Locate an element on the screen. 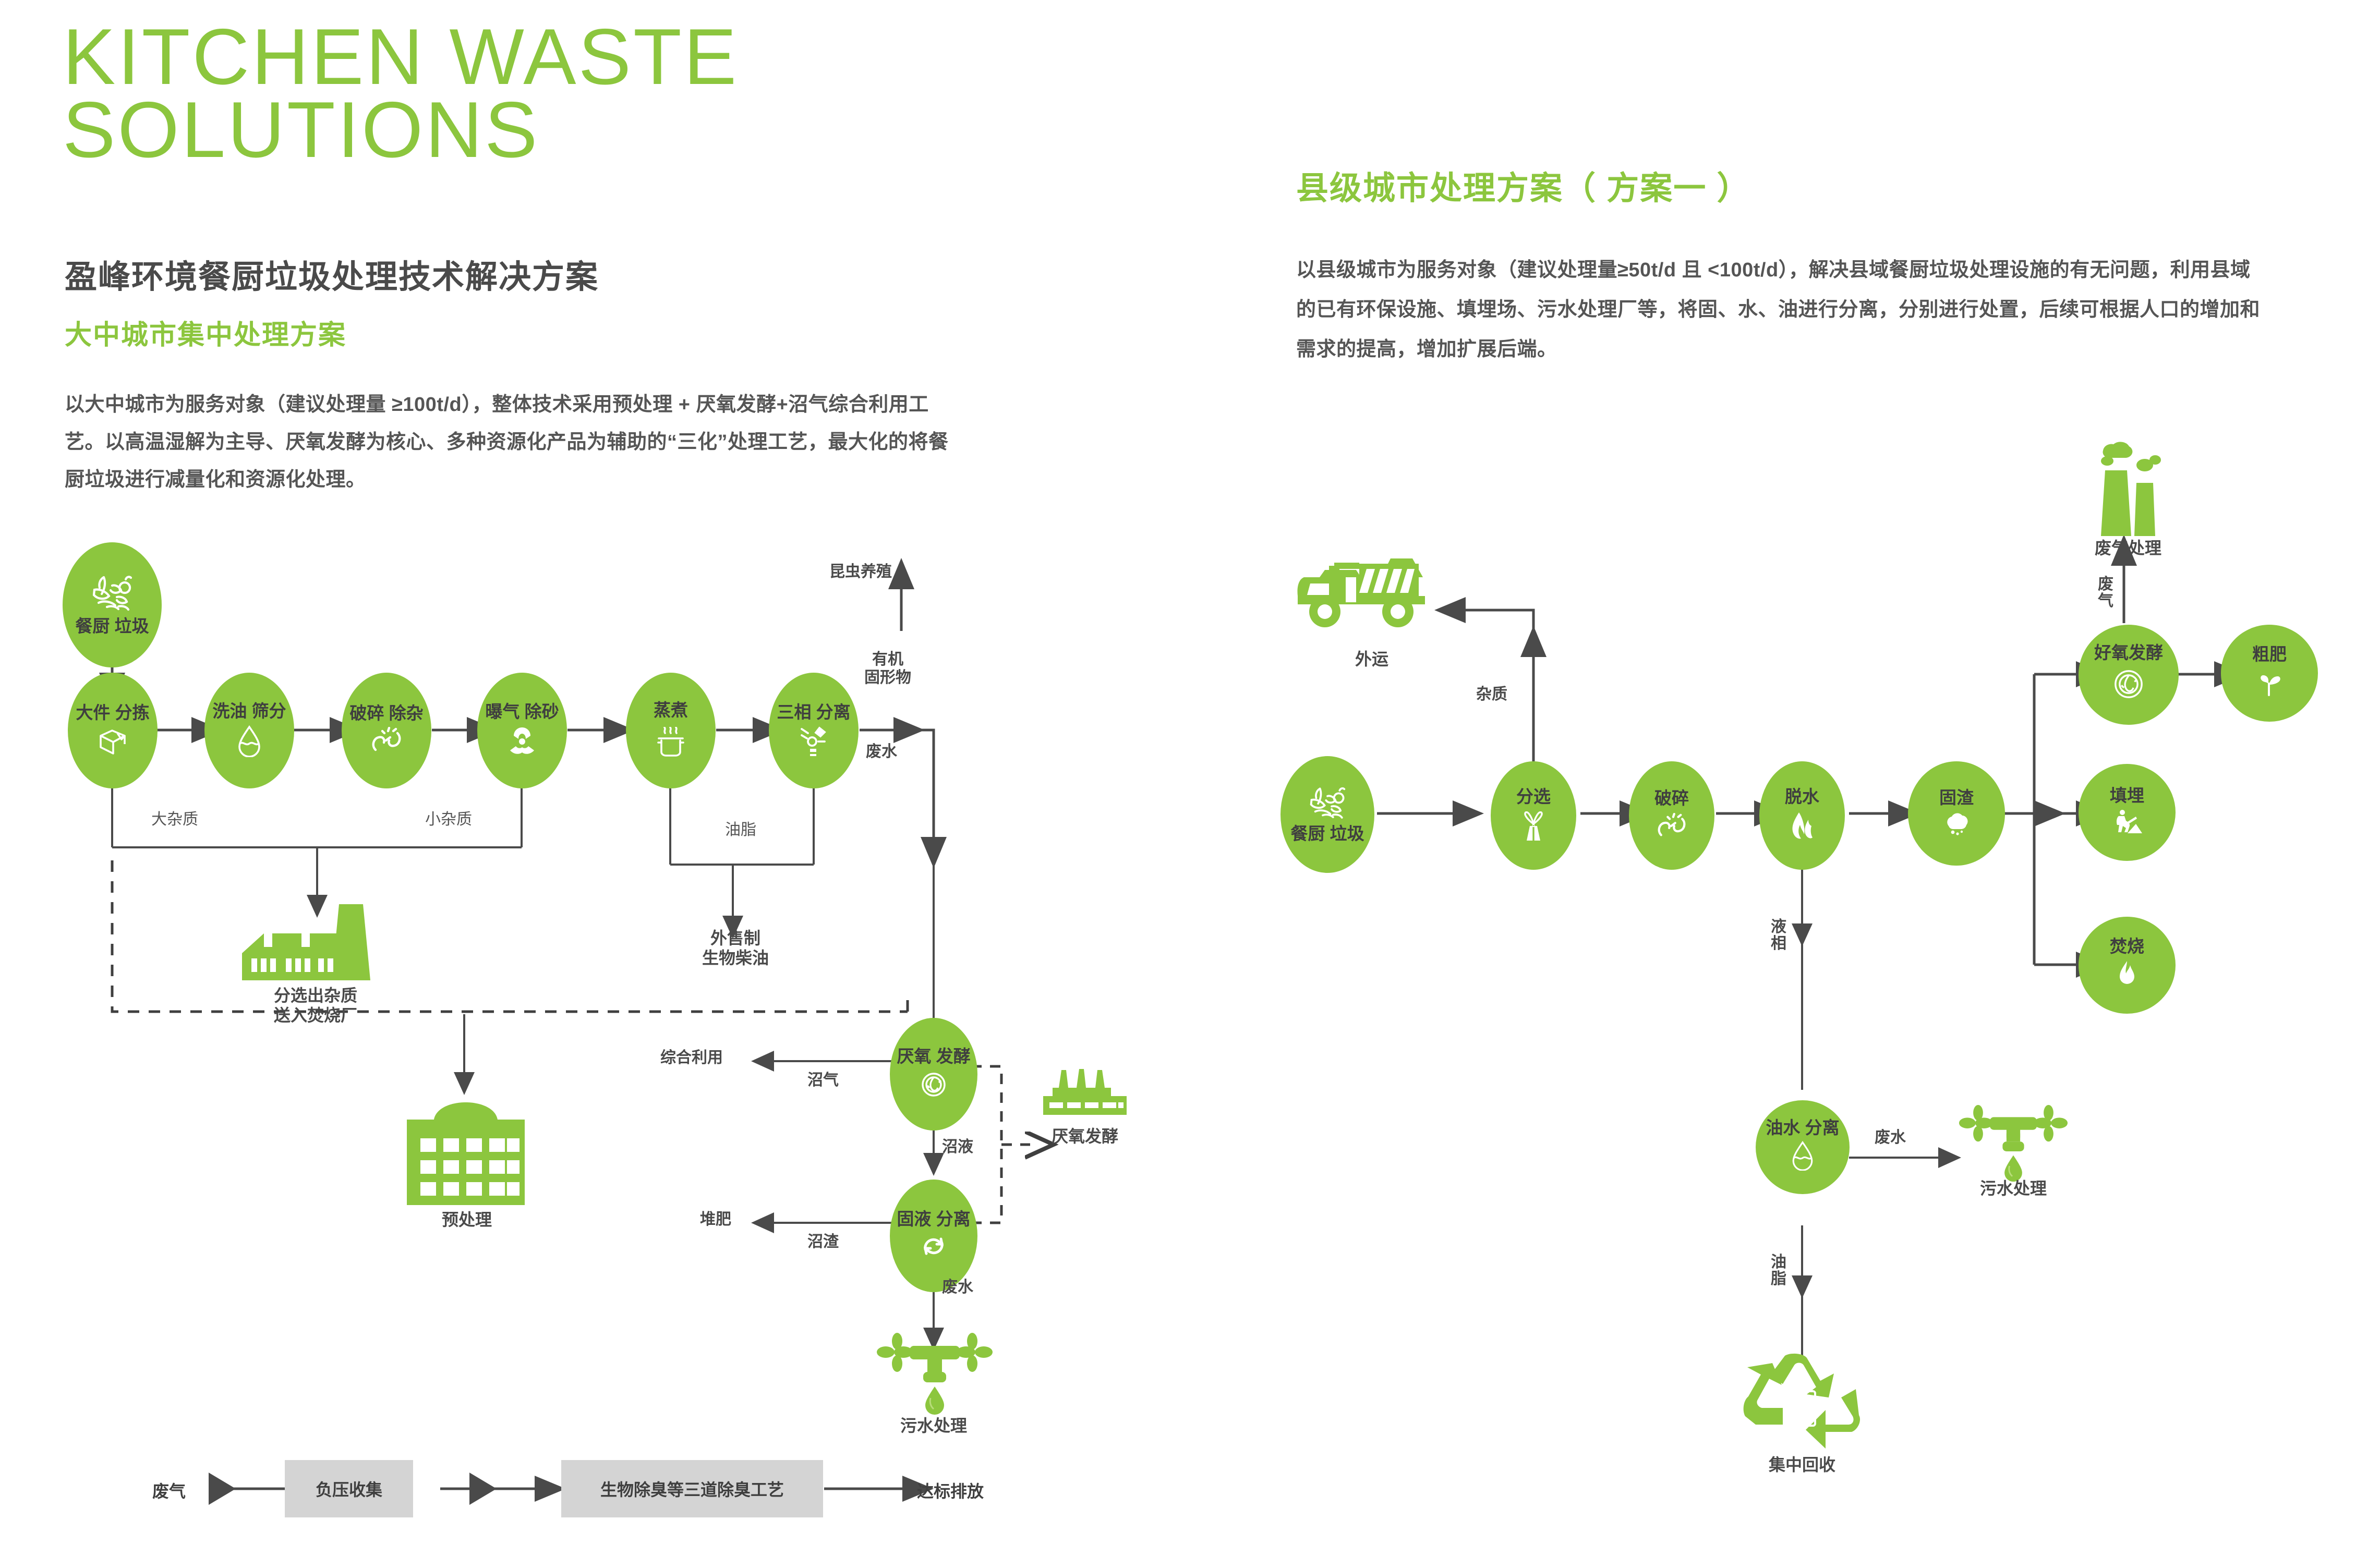  node-sorting-right: 分选 is located at coordinates (1534, 816).